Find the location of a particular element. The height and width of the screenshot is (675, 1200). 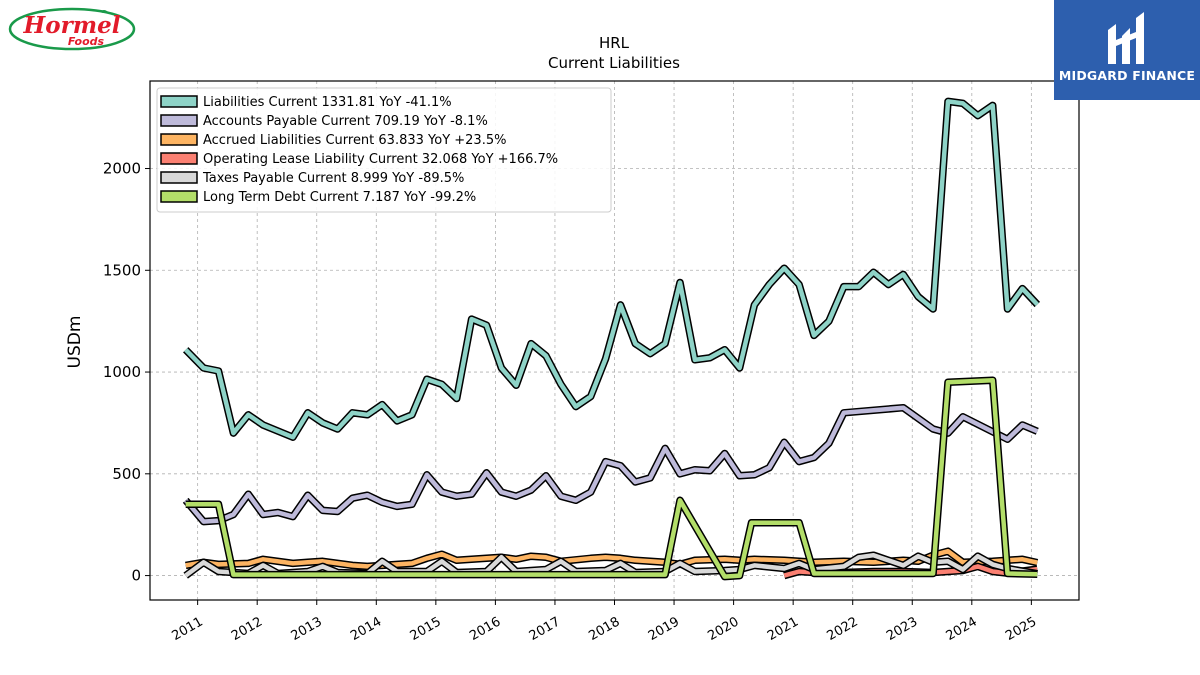

midgard-finance-logo: MIDGARD FINANCE is located at coordinates (1127, 50).